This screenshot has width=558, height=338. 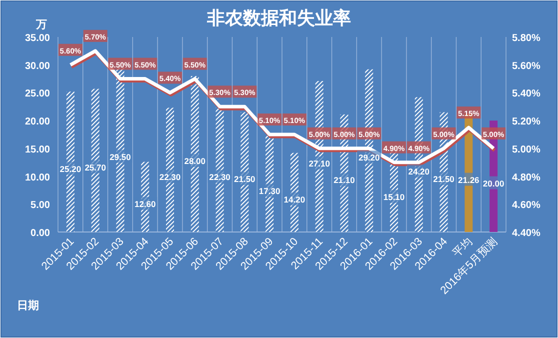 I want to click on data-label: 17.30, so click(x=269, y=191).